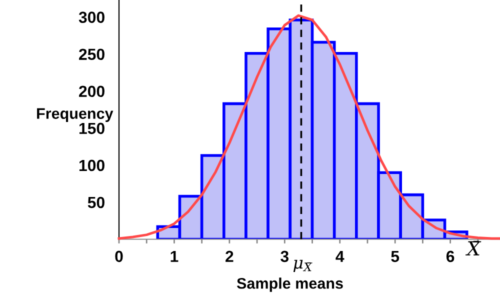  What do you see at coordinates (230, 256) in the screenshot?
I see `x-tick-label: 2` at bounding box center [230, 256].